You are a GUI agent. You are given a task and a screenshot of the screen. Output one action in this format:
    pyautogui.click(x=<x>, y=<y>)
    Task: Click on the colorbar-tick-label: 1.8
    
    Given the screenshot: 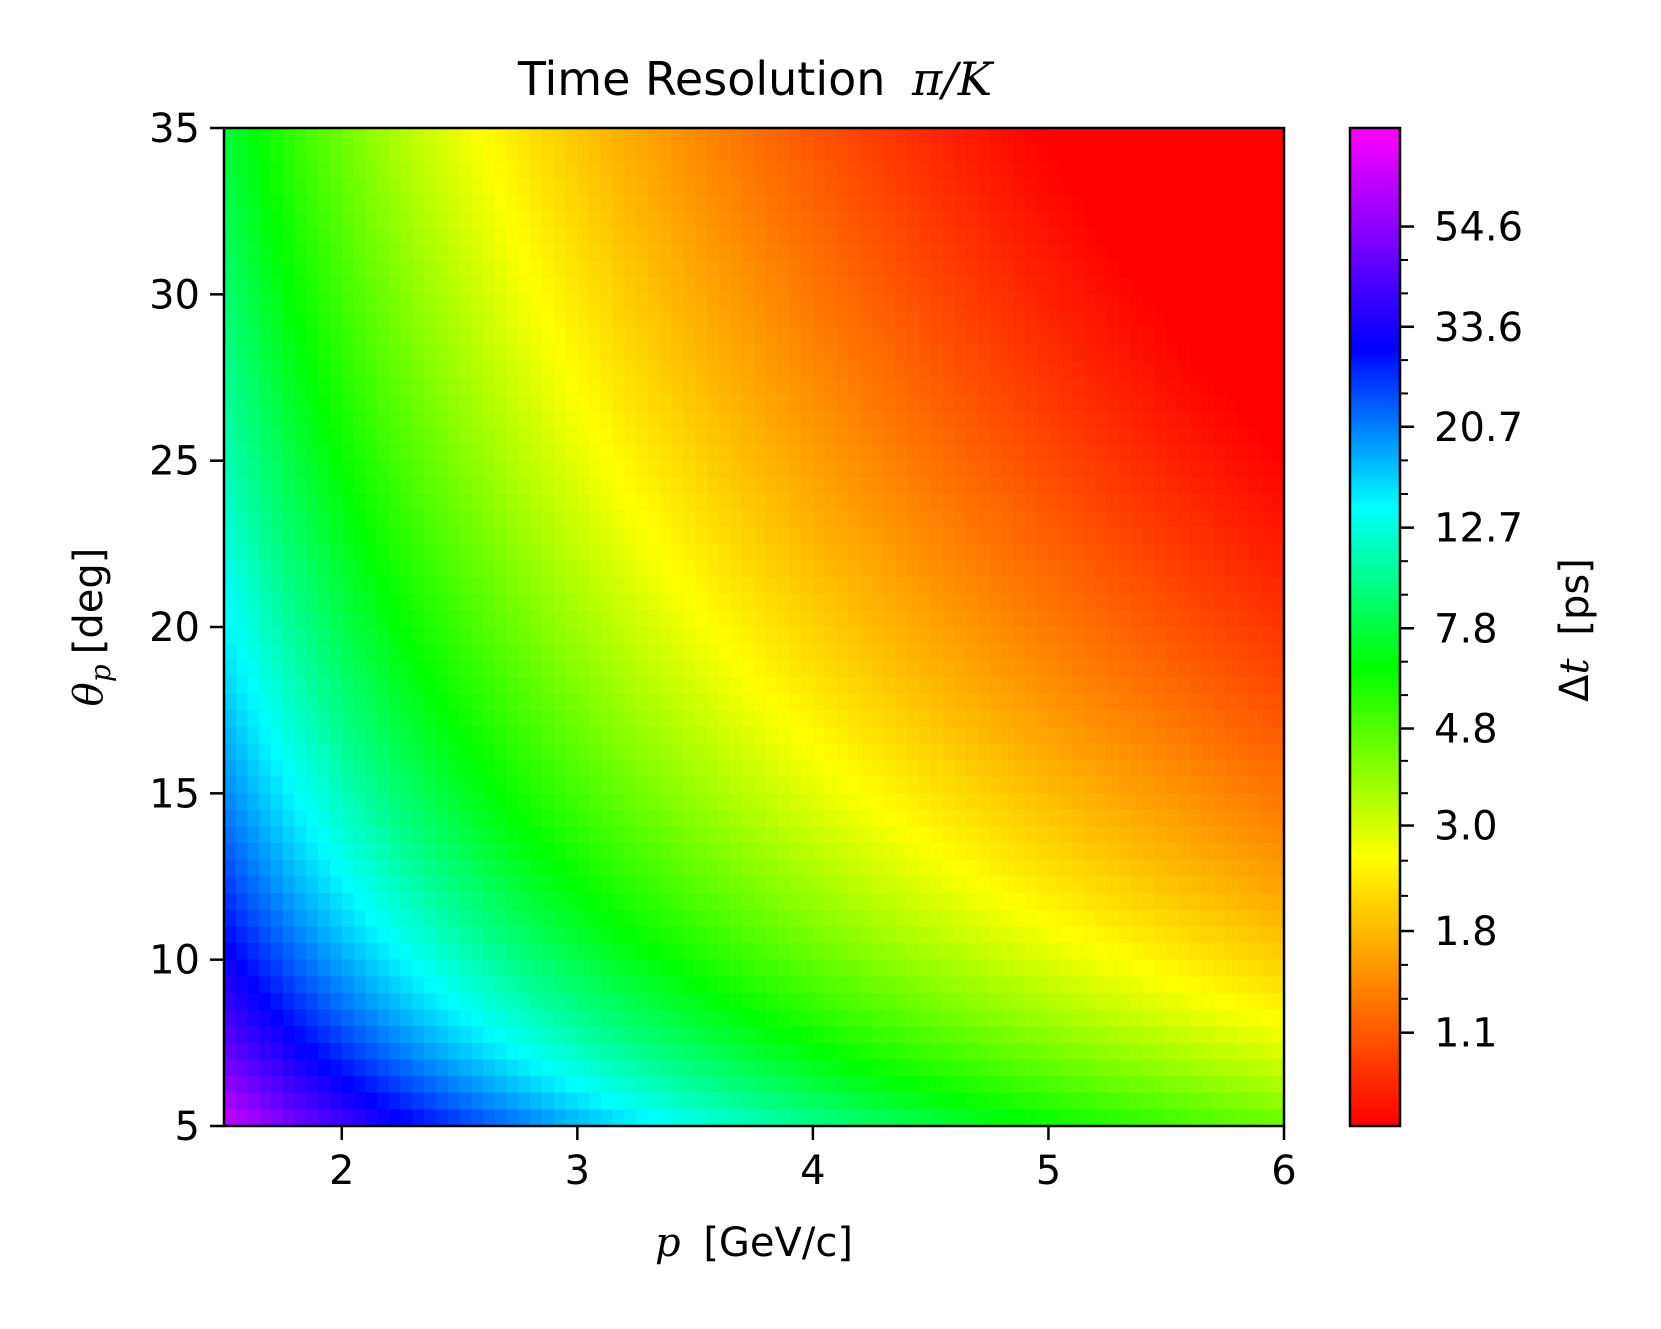 What is the action you would take?
    pyautogui.click(x=1466, y=932)
    